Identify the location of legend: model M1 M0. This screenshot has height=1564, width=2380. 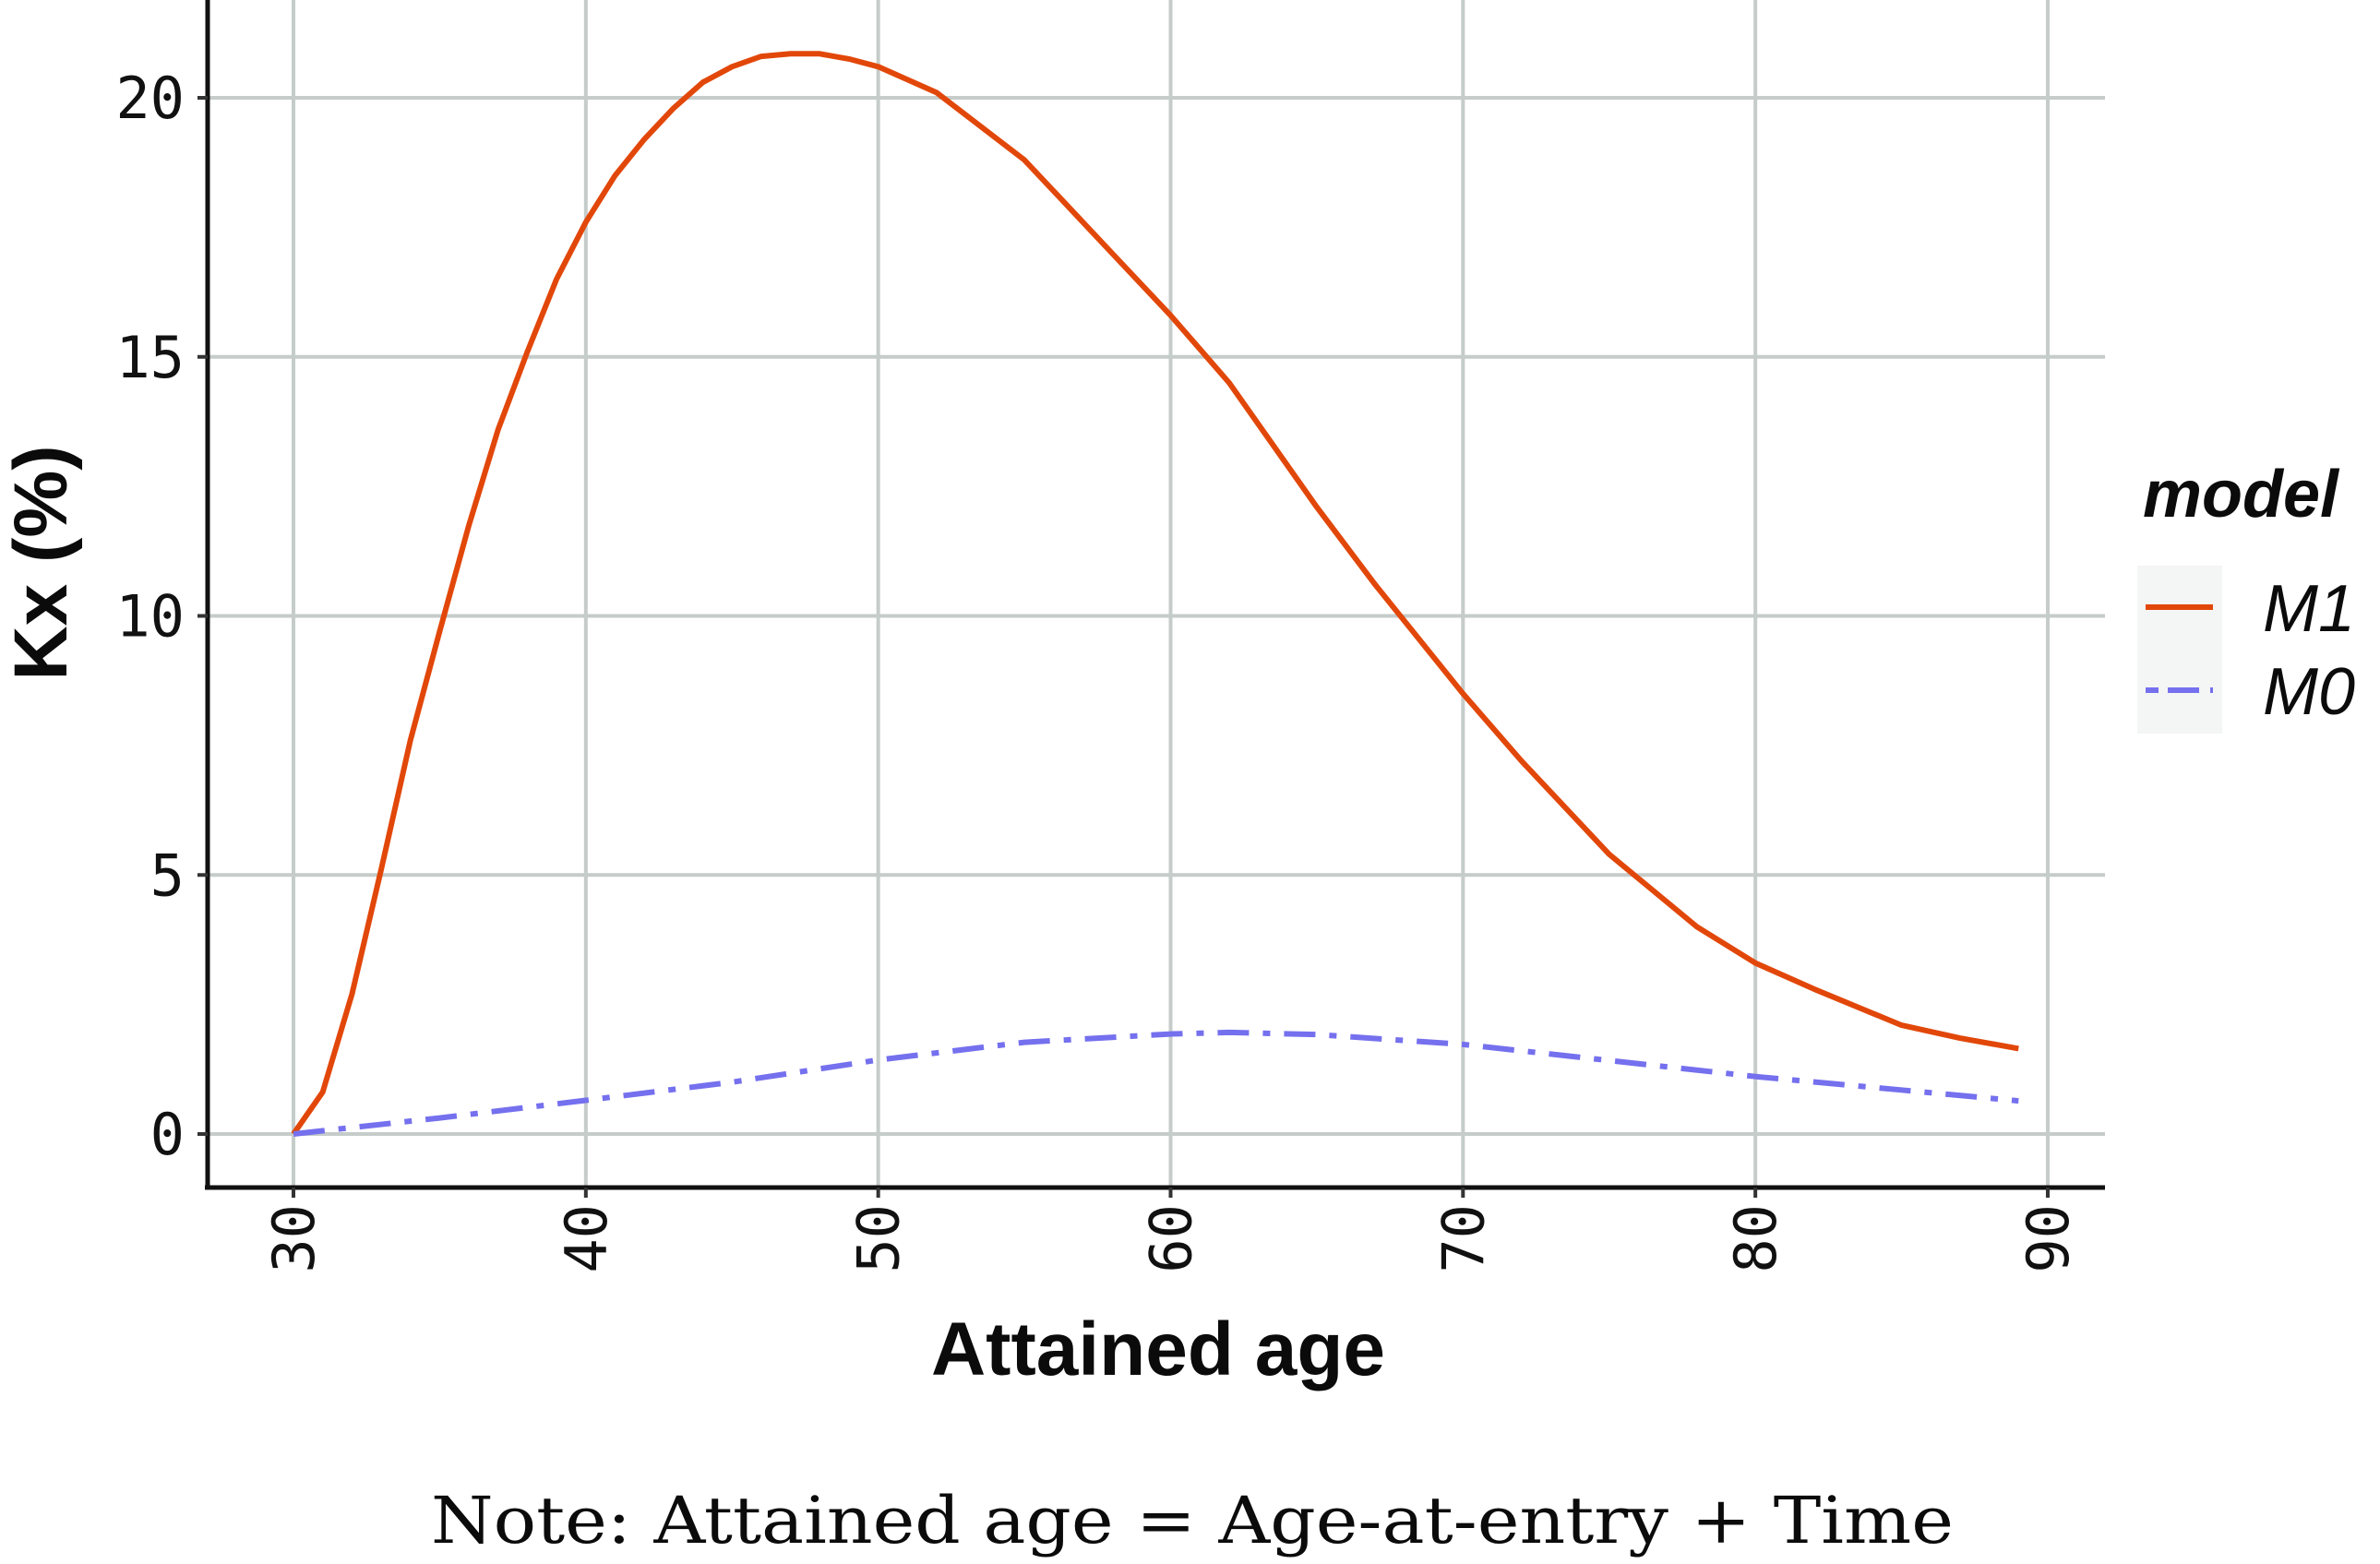
(2246, 596).